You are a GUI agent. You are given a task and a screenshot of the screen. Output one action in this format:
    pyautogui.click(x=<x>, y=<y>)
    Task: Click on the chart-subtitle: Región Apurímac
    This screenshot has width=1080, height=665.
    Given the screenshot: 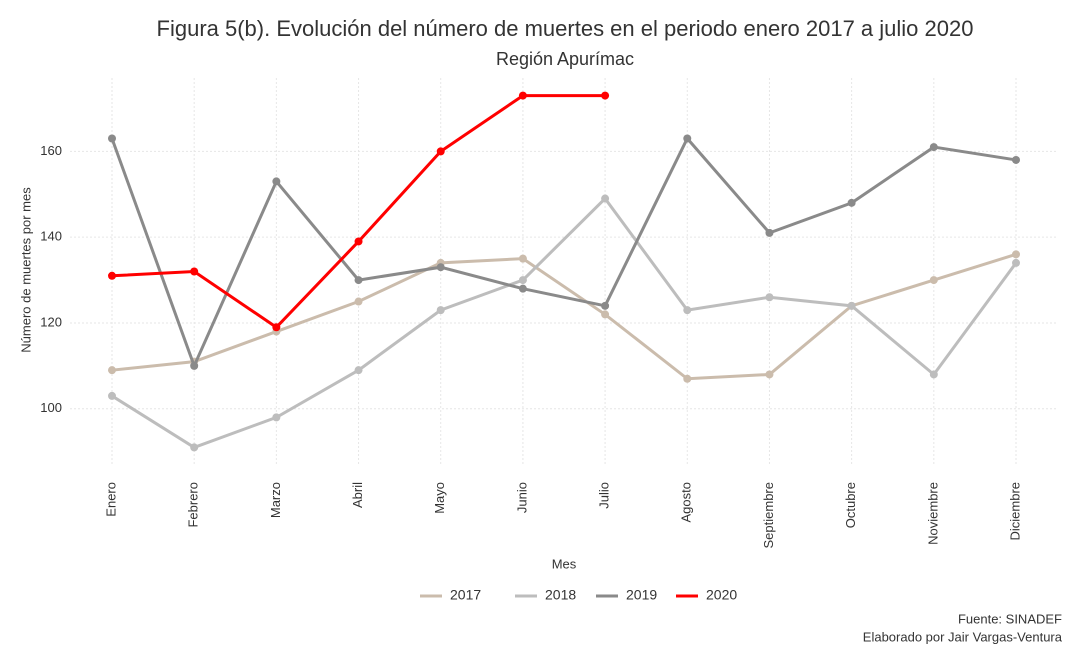 What is the action you would take?
    pyautogui.click(x=565, y=59)
    